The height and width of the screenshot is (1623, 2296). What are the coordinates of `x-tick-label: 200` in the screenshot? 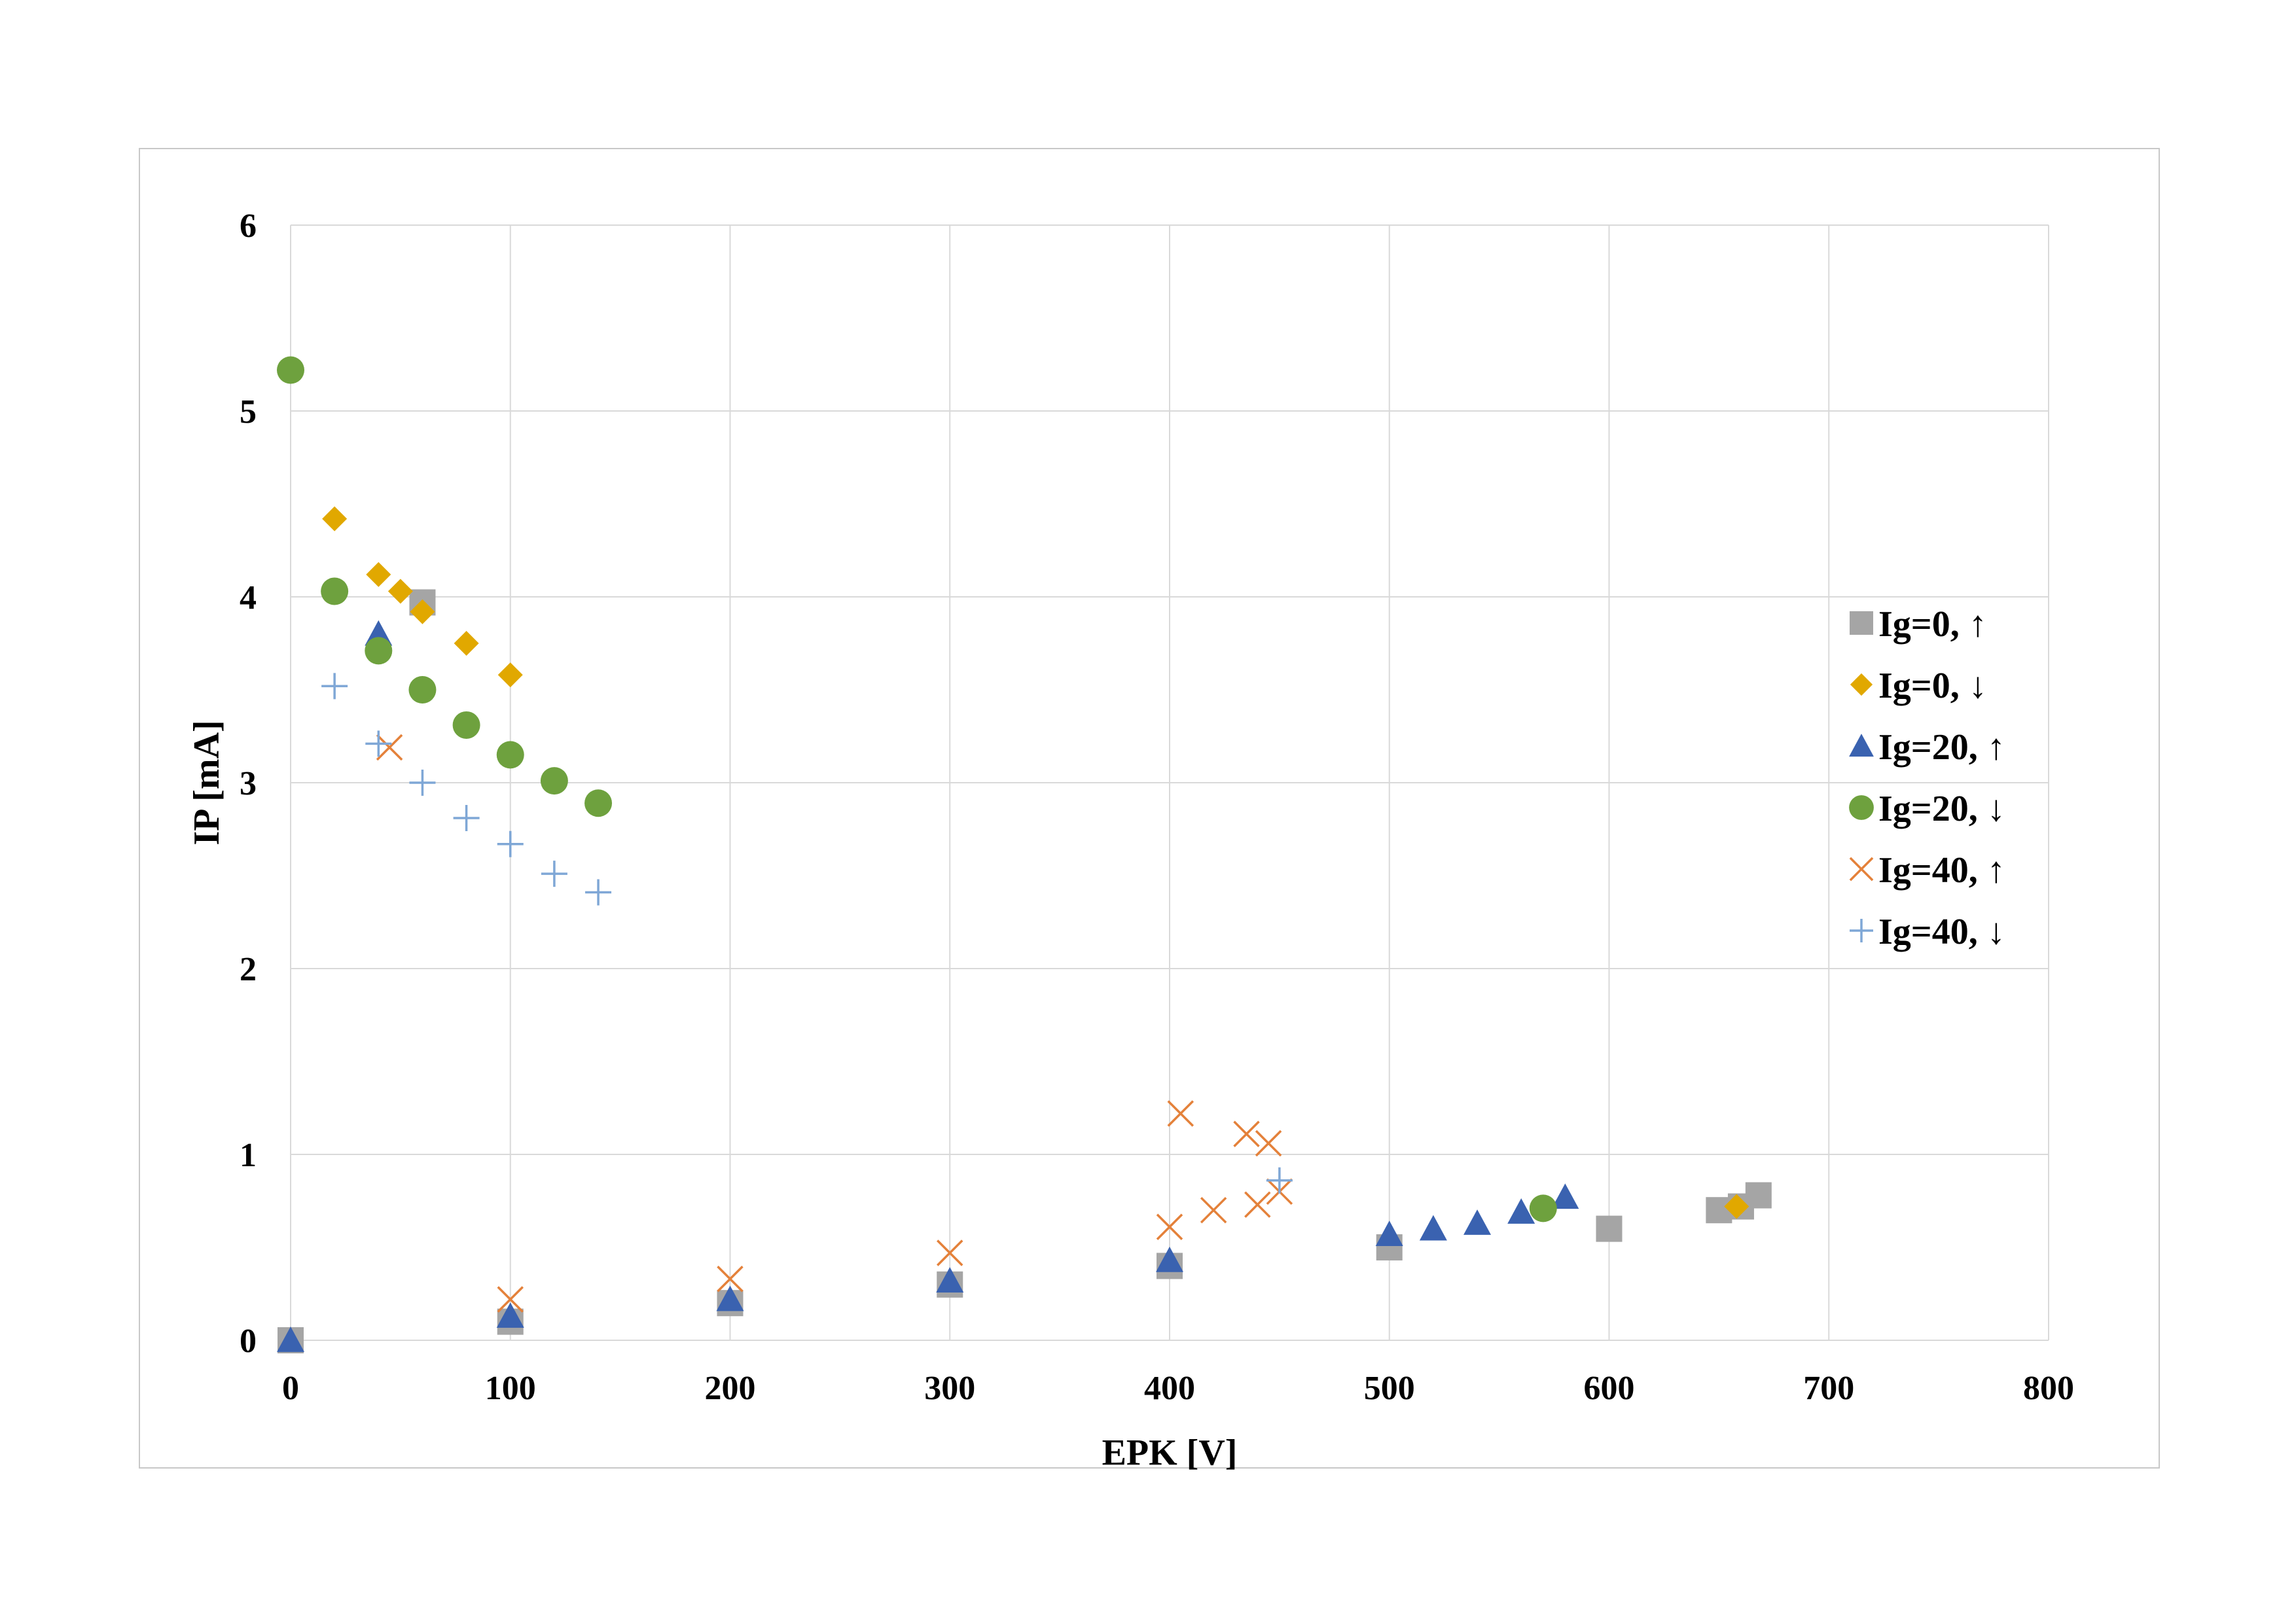 It's located at (730, 1388).